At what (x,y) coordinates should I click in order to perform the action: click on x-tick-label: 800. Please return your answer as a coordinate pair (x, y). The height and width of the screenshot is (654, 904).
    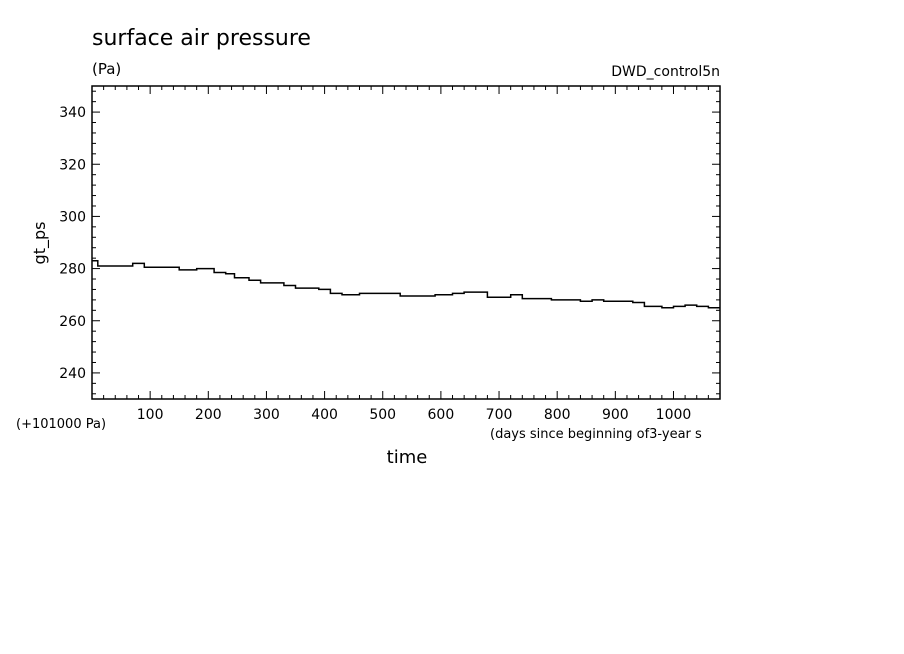
    Looking at the image, I should click on (557, 415).